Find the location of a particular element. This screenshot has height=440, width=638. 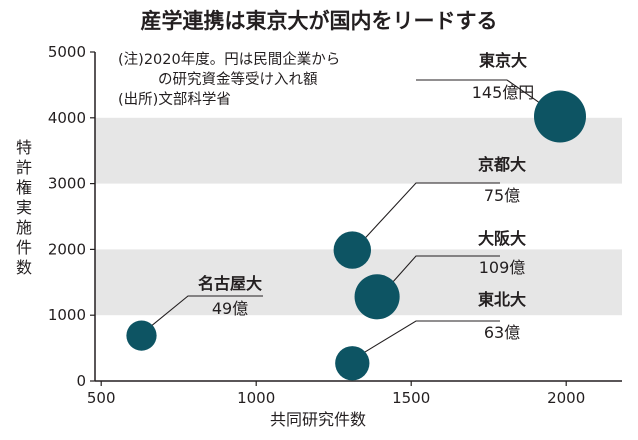

bubble-amount-label: 75億 is located at coordinates (502, 195).